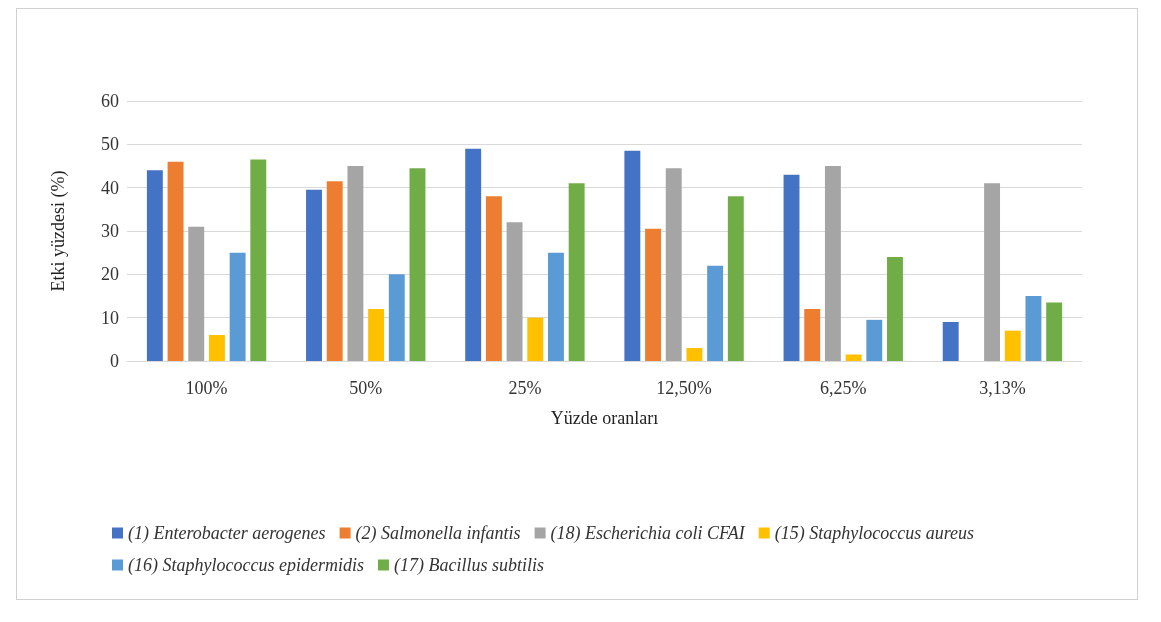 The width and height of the screenshot is (1161, 622). I want to click on legend-label: (15) Staphylococcus aureus, so click(874, 533).